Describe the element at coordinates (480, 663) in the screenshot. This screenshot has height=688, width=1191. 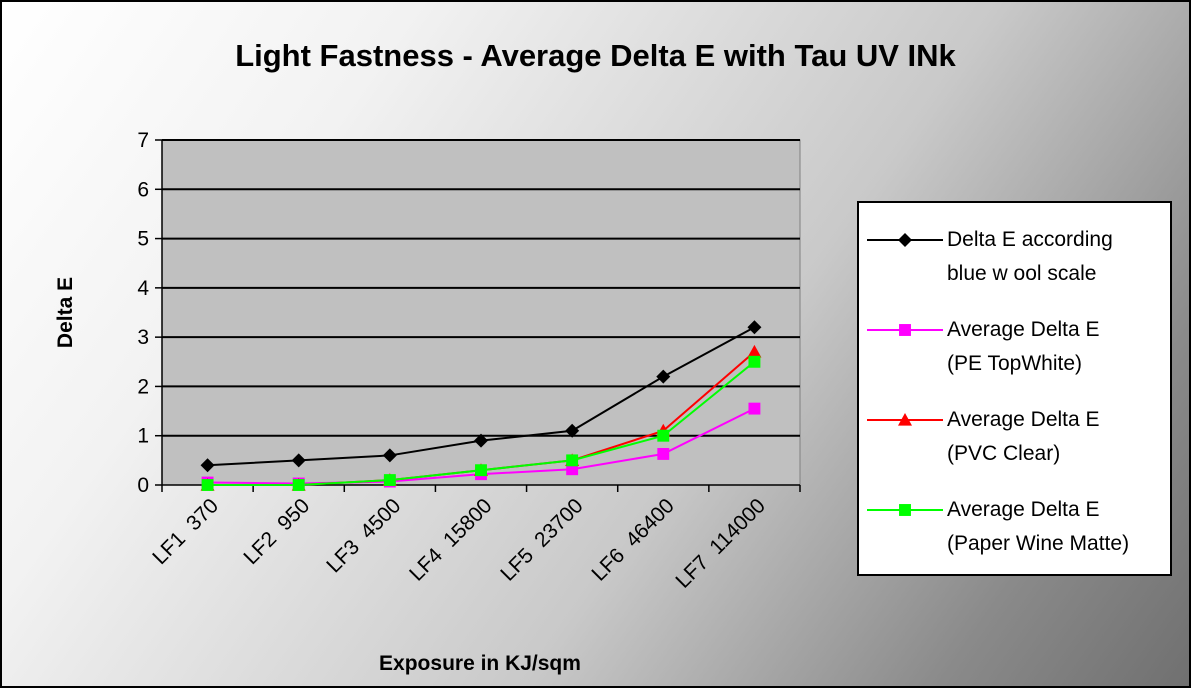
I see `x-axis-title: Exposure in KJ/sqm` at that location.